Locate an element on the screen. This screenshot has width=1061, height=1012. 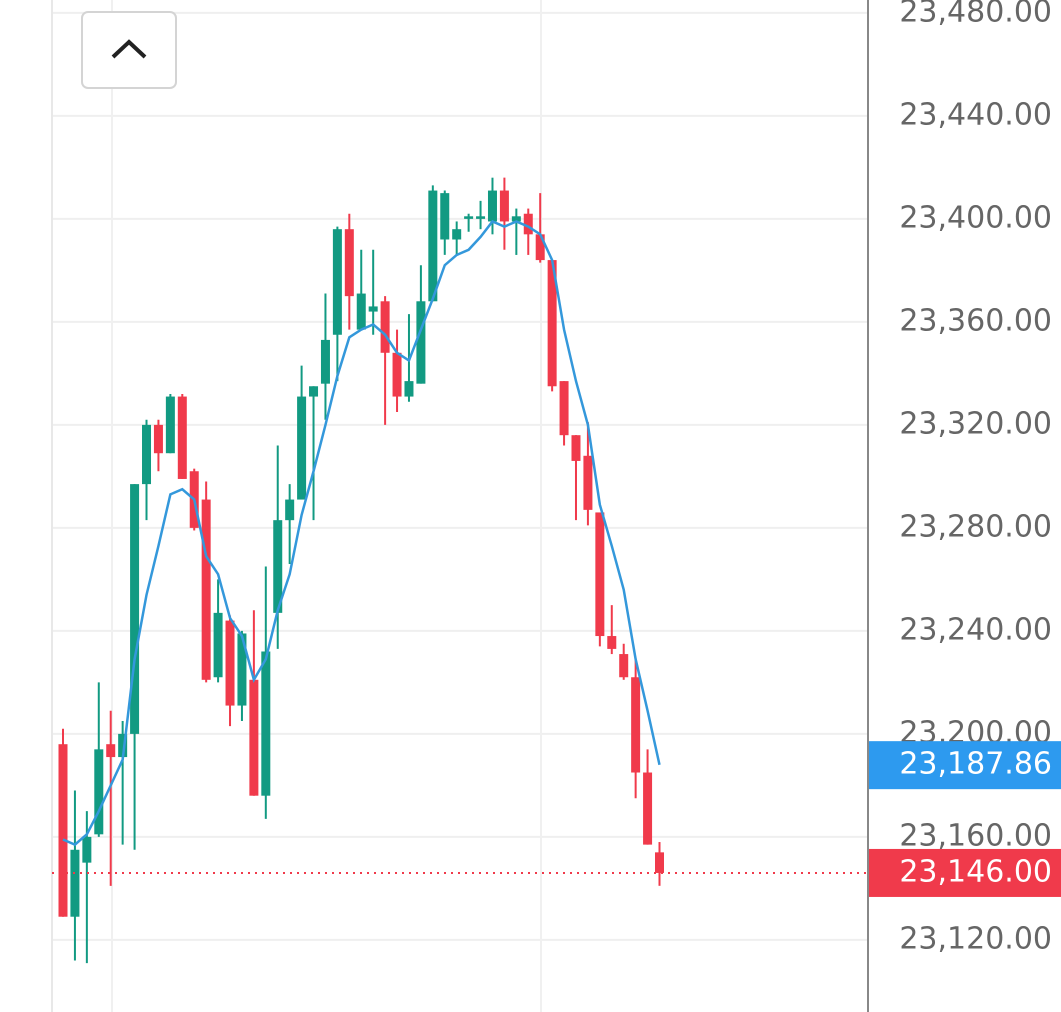
y-tick-label: 23,240.00 is located at coordinates (975, 629).